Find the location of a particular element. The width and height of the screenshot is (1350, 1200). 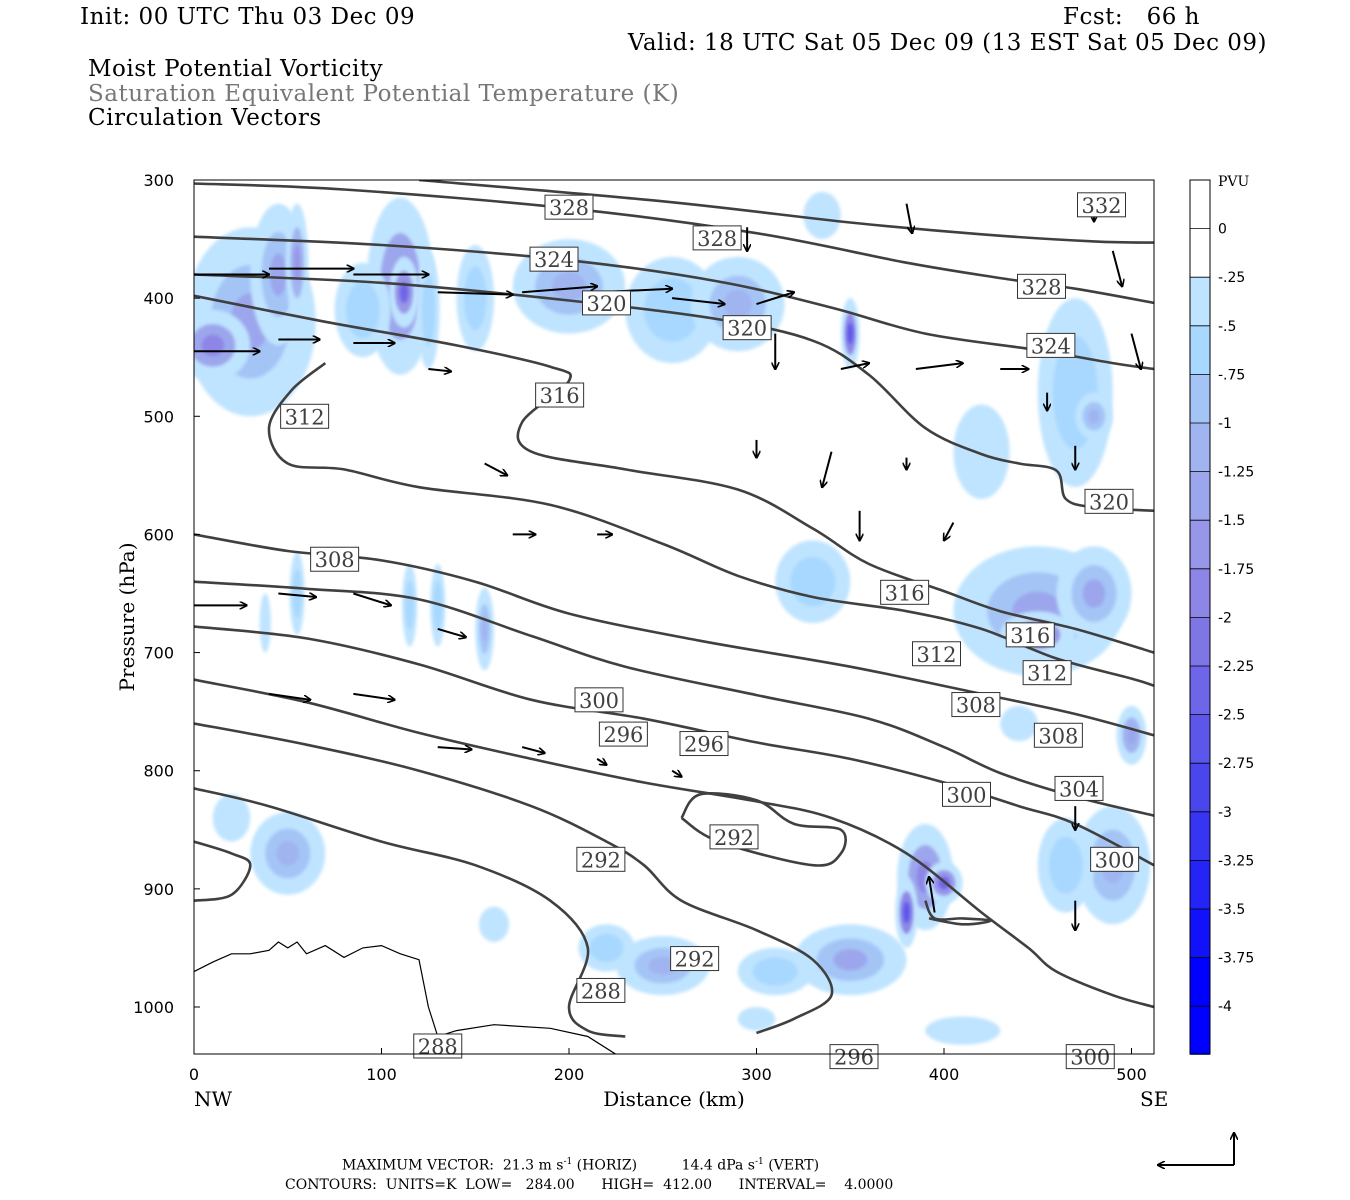

contour-label: 296 is located at coordinates (854, 1057).